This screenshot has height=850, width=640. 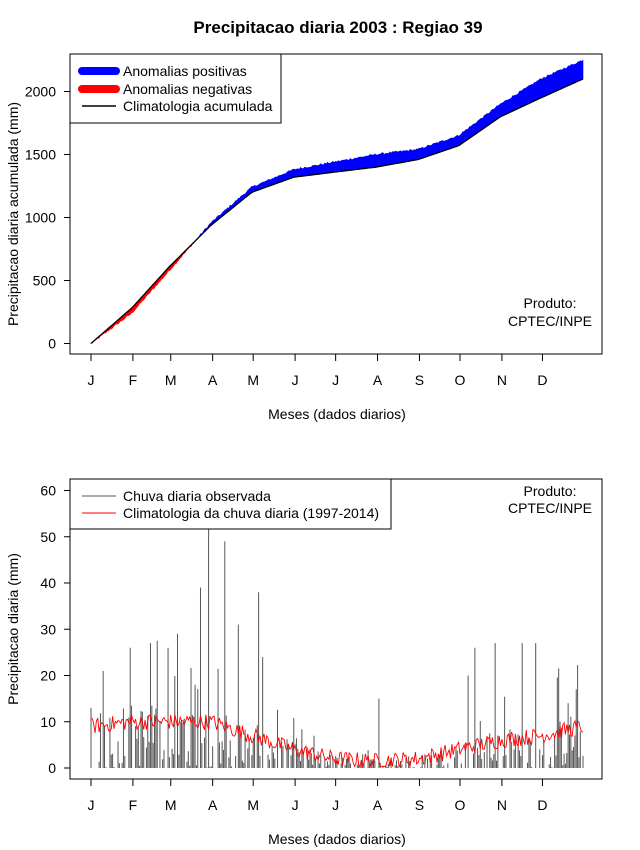 What do you see at coordinates (133, 805) in the screenshot?
I see `bottom-x-tick-label: F` at bounding box center [133, 805].